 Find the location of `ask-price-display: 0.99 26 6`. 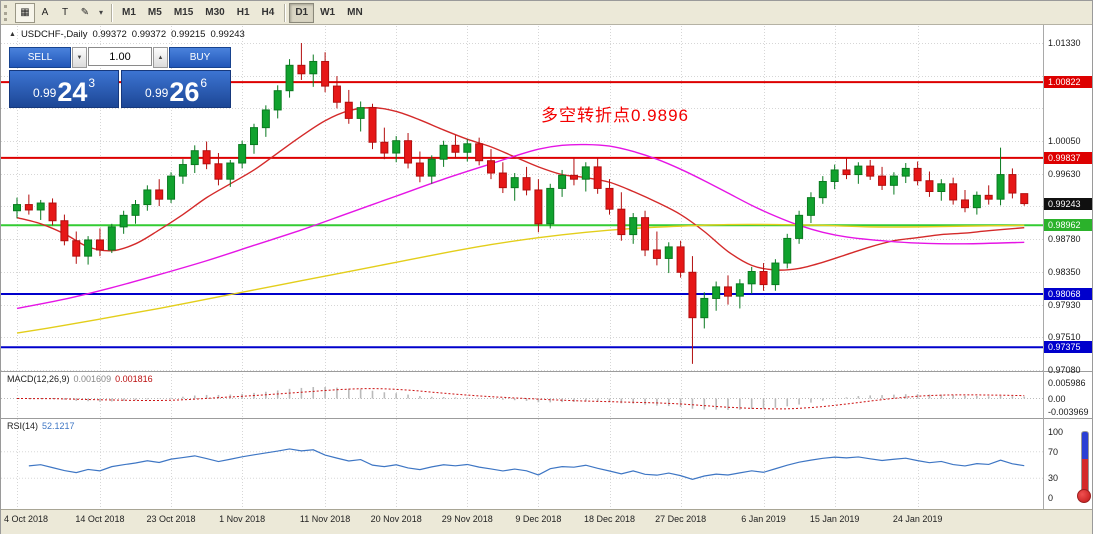

ask-price-display: 0.99 26 6 is located at coordinates (176, 89).